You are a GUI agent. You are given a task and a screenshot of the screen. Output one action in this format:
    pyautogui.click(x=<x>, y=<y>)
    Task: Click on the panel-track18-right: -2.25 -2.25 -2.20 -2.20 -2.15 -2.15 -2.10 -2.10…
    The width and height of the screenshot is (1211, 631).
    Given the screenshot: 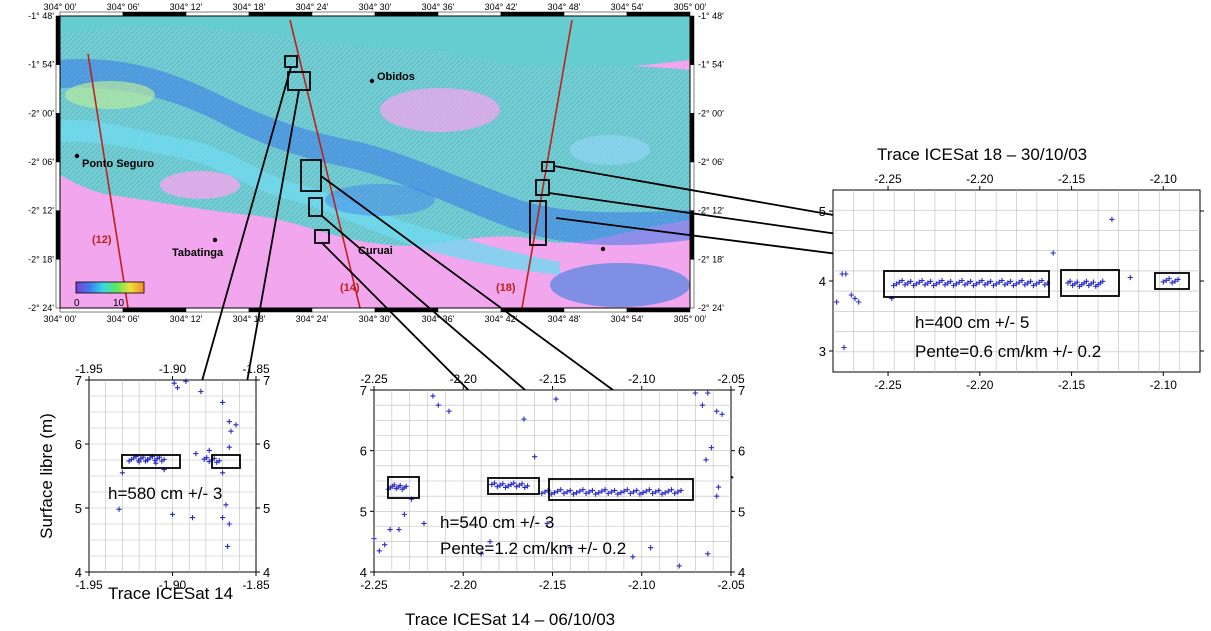 What is the action you would take?
    pyautogui.click(x=1011, y=268)
    